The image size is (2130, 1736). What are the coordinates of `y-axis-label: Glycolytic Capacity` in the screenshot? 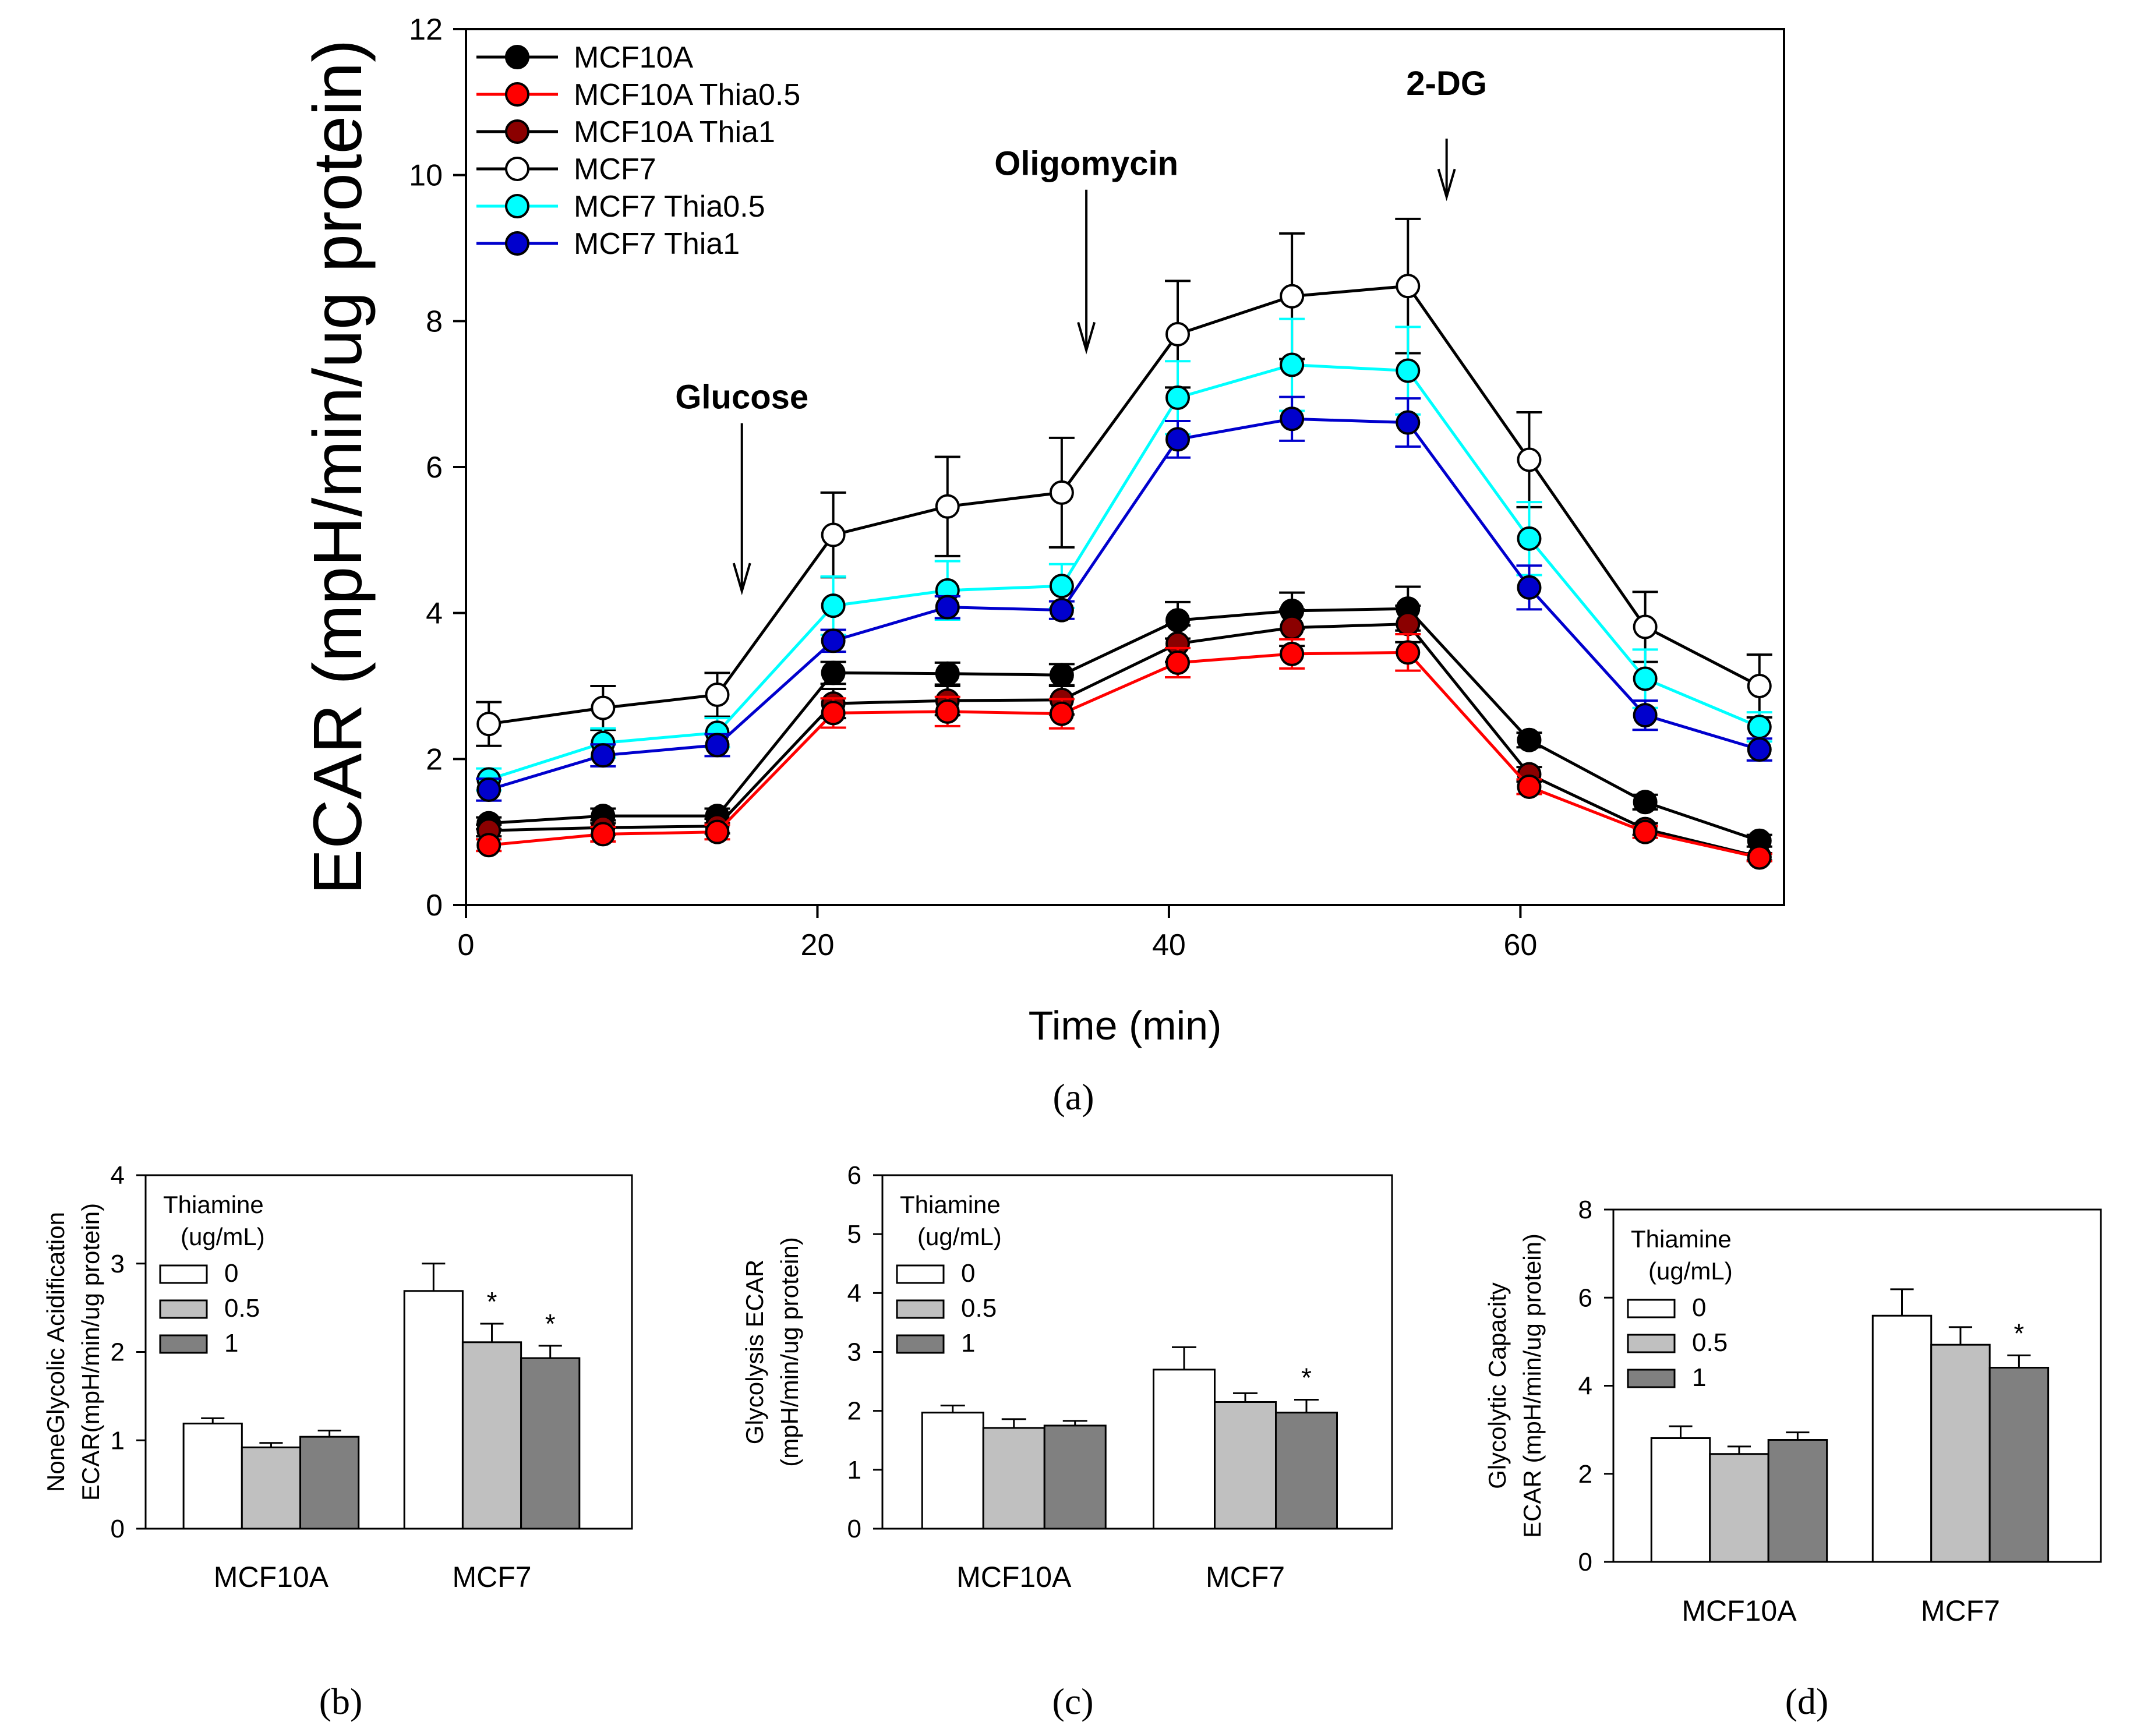 It's located at (1497, 1385).